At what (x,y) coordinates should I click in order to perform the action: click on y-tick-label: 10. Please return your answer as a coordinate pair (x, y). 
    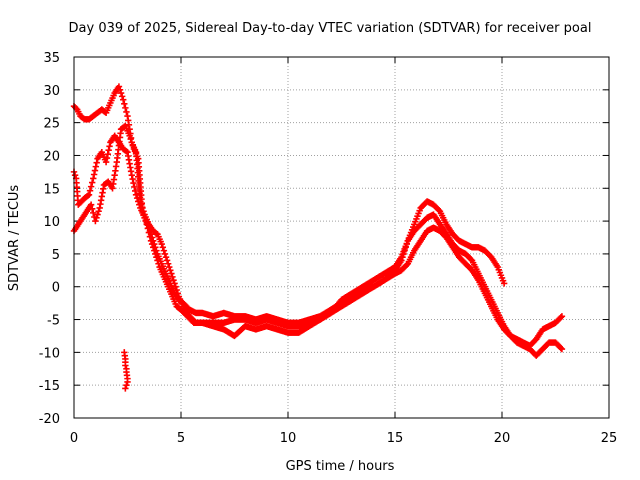
    Looking at the image, I should click on (51, 222).